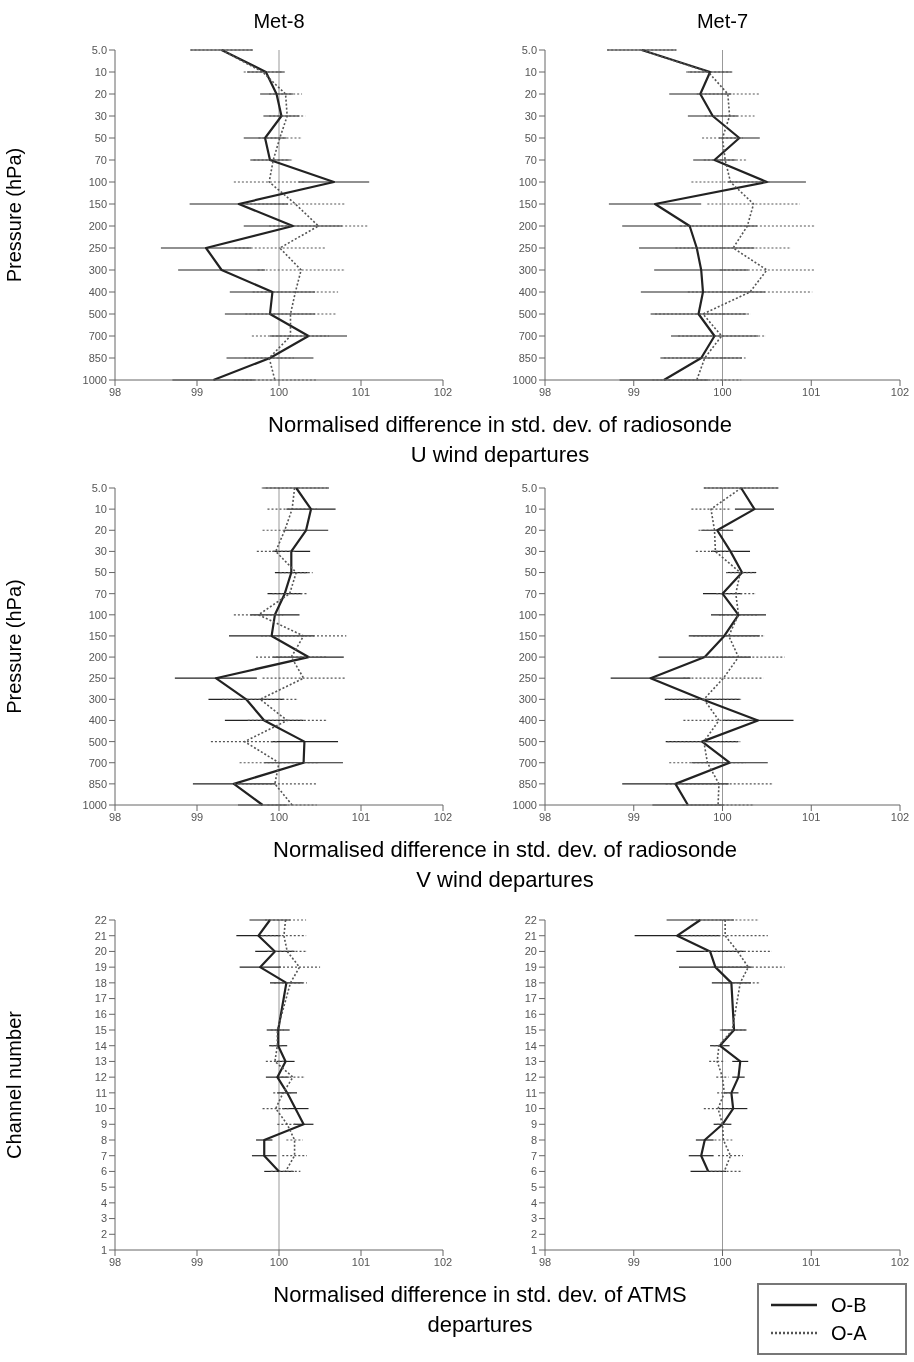  I want to click on y-tick-label: 12, so click(530, 1077).